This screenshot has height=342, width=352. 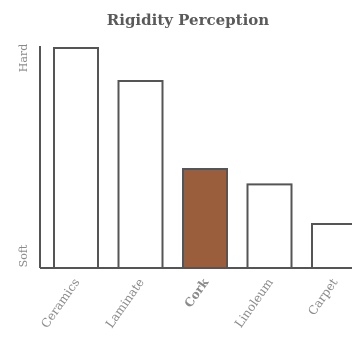 What do you see at coordinates (331, 246) in the screenshot?
I see `bar-carpet` at bounding box center [331, 246].